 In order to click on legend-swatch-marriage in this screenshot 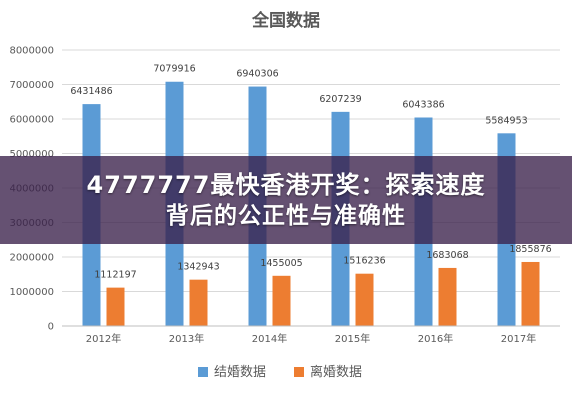, I will do `click(203, 372)`.